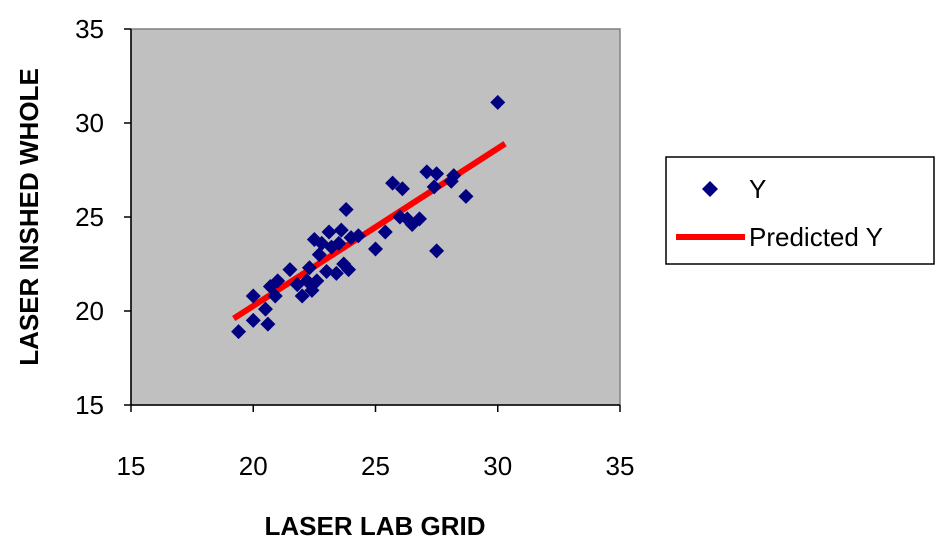 Image resolution: width=936 pixels, height=546 pixels. I want to click on y-tick-label: 35, so click(89, 29).